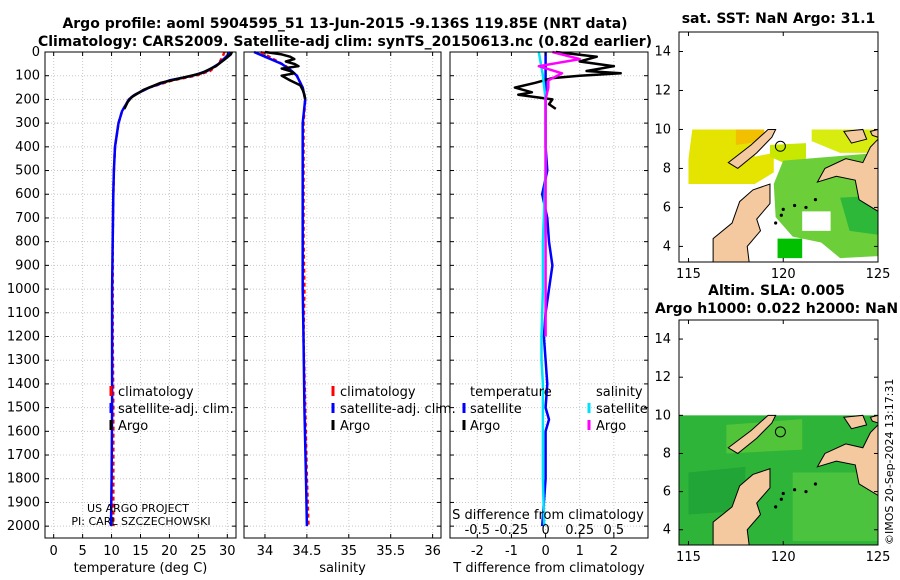  Describe the element at coordinates (432, 551) in the screenshot. I see `x-tick-label: 36` at that location.